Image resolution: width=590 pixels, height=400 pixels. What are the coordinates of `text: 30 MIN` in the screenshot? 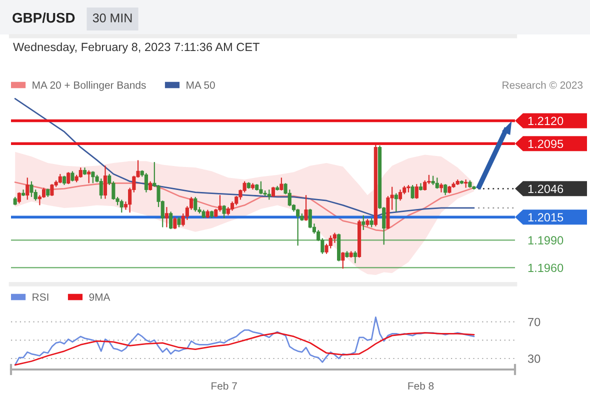 It's located at (112, 18).